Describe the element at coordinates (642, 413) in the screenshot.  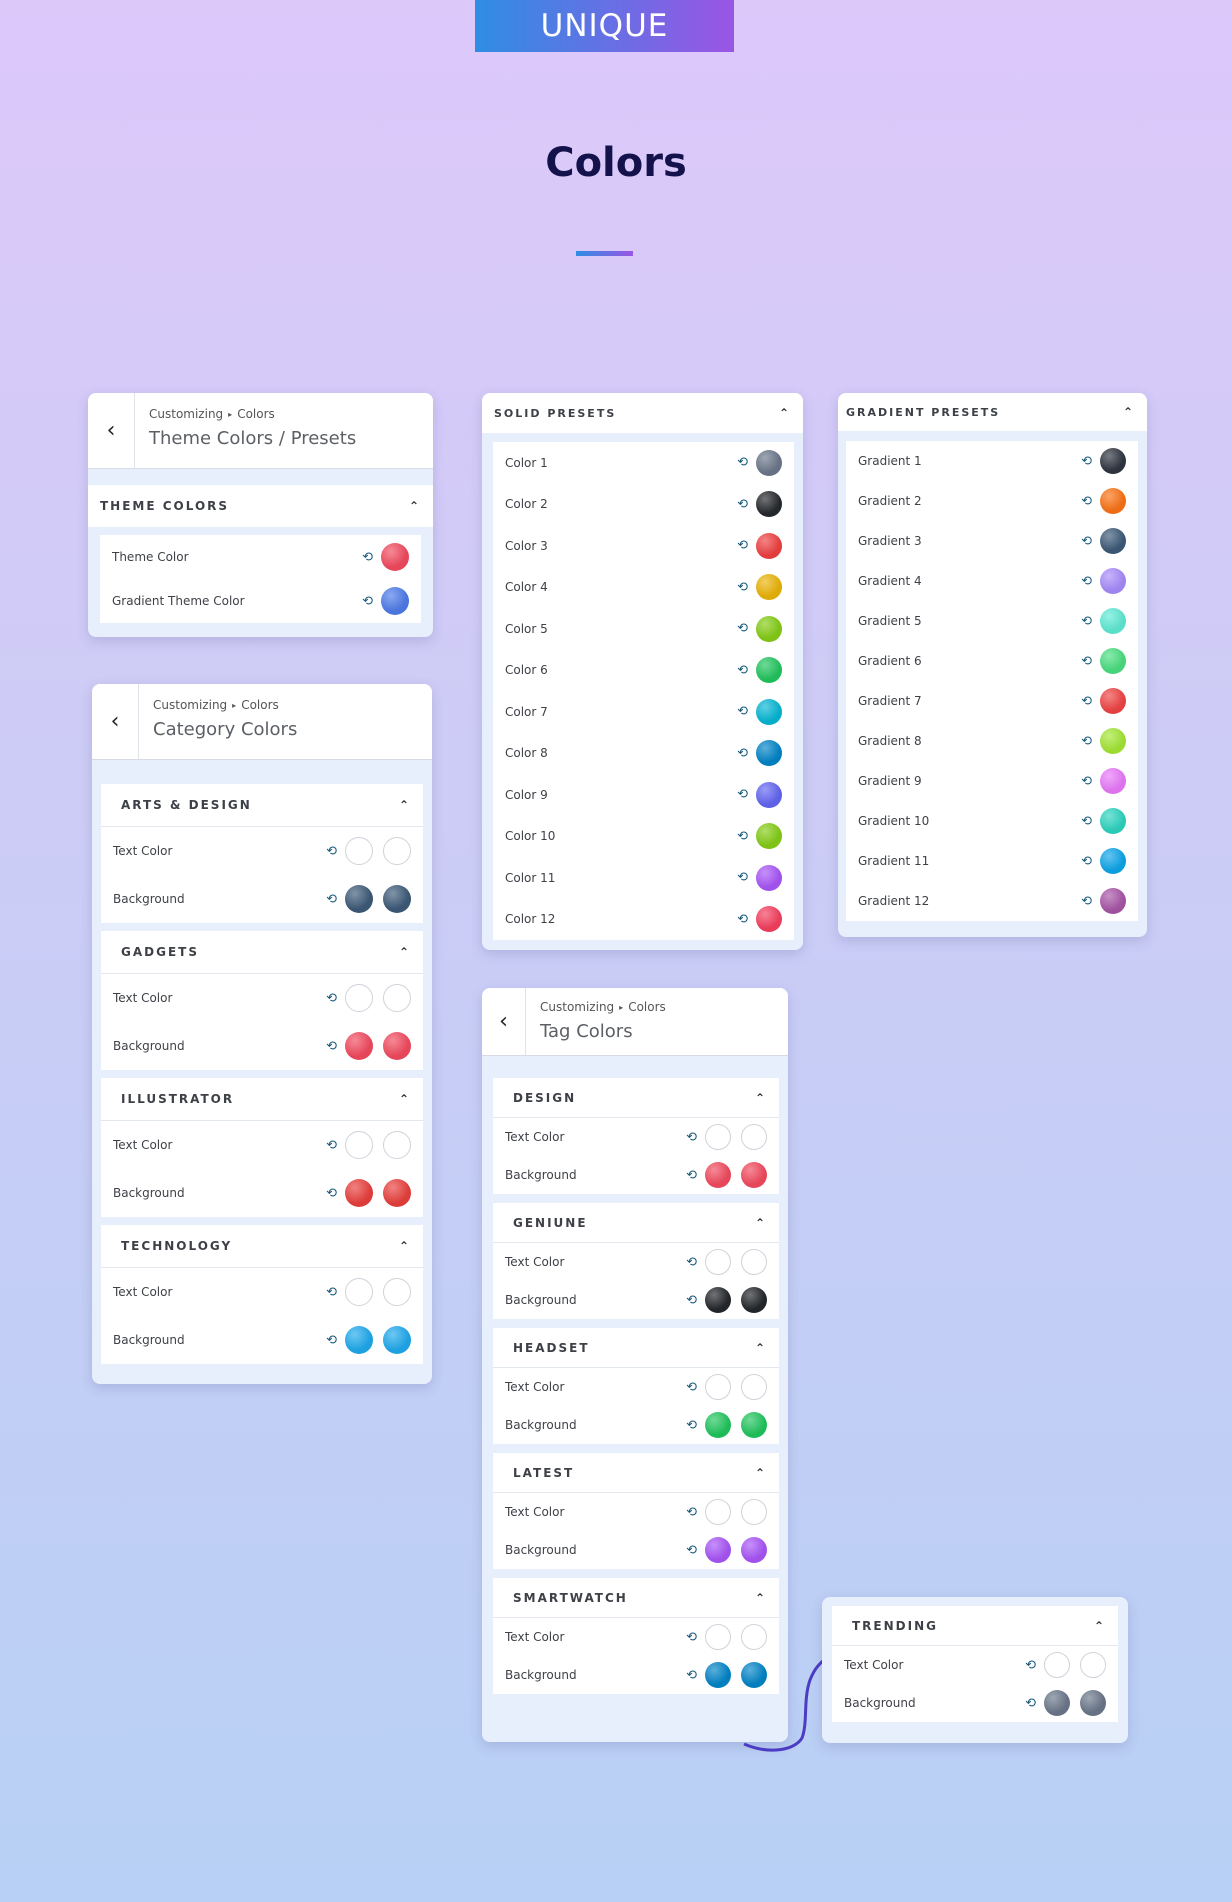
I see `section-header-solid-presets: SOLID PRESETS ⌃` at that location.